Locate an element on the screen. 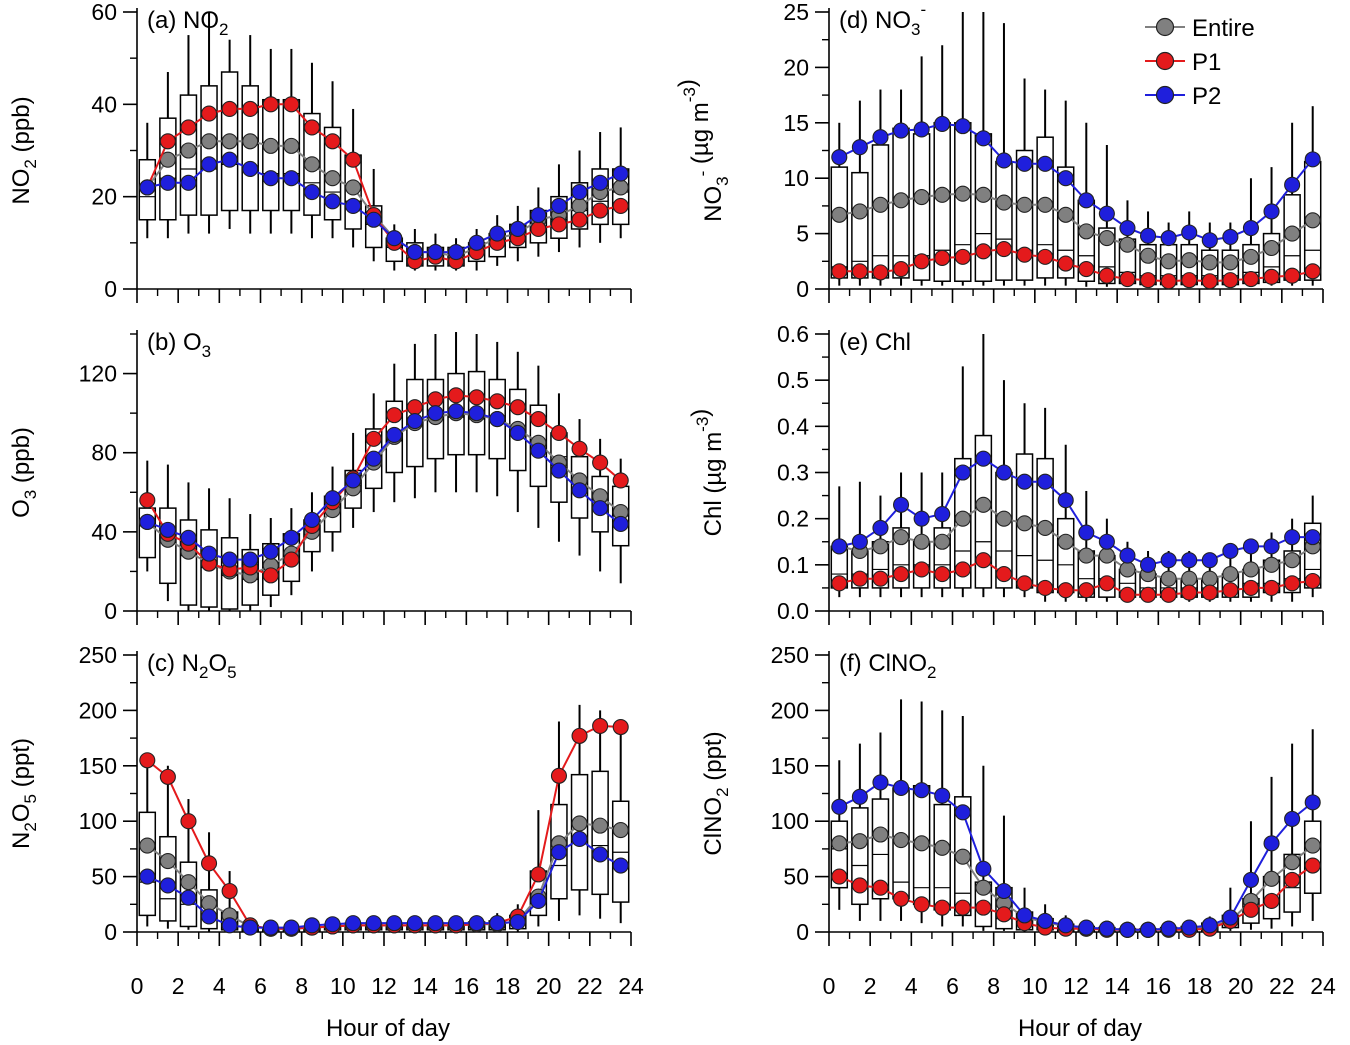 The width and height of the screenshot is (1350, 1045). x-tick-label: 24 is located at coordinates (1323, 986).